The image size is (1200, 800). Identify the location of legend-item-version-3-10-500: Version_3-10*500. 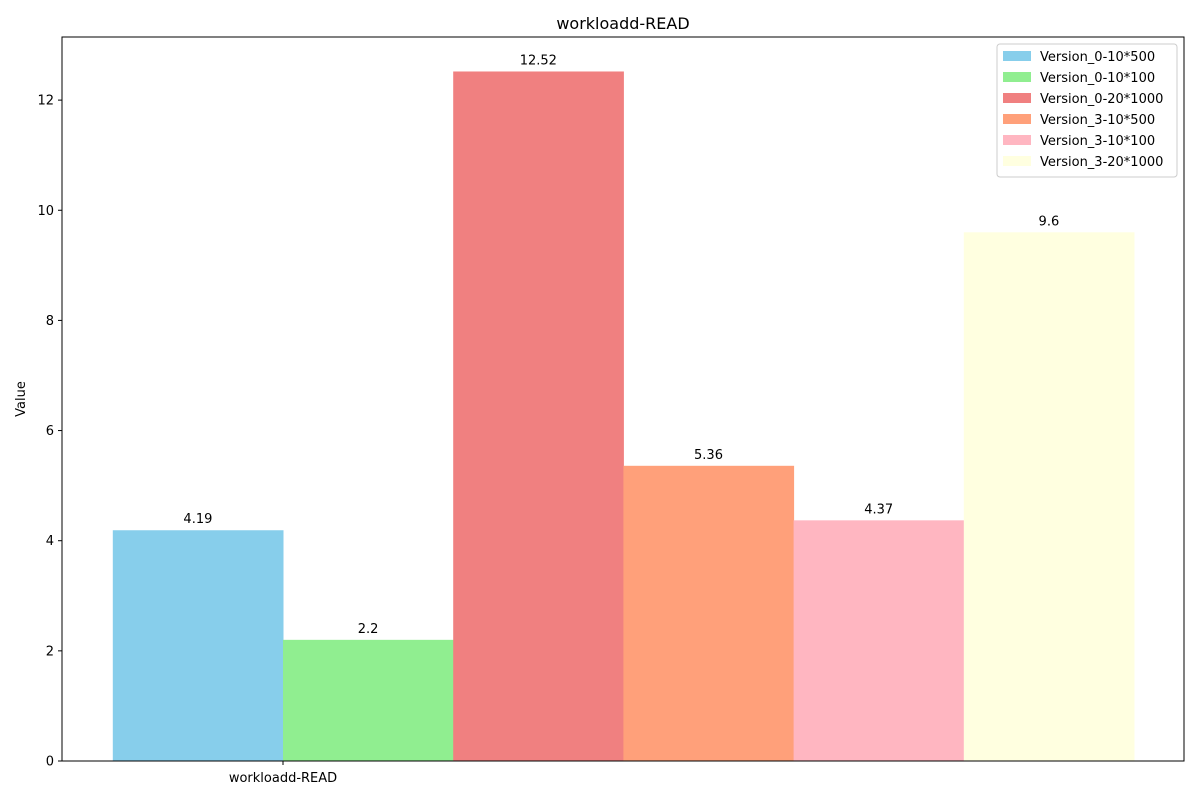
(1079, 120).